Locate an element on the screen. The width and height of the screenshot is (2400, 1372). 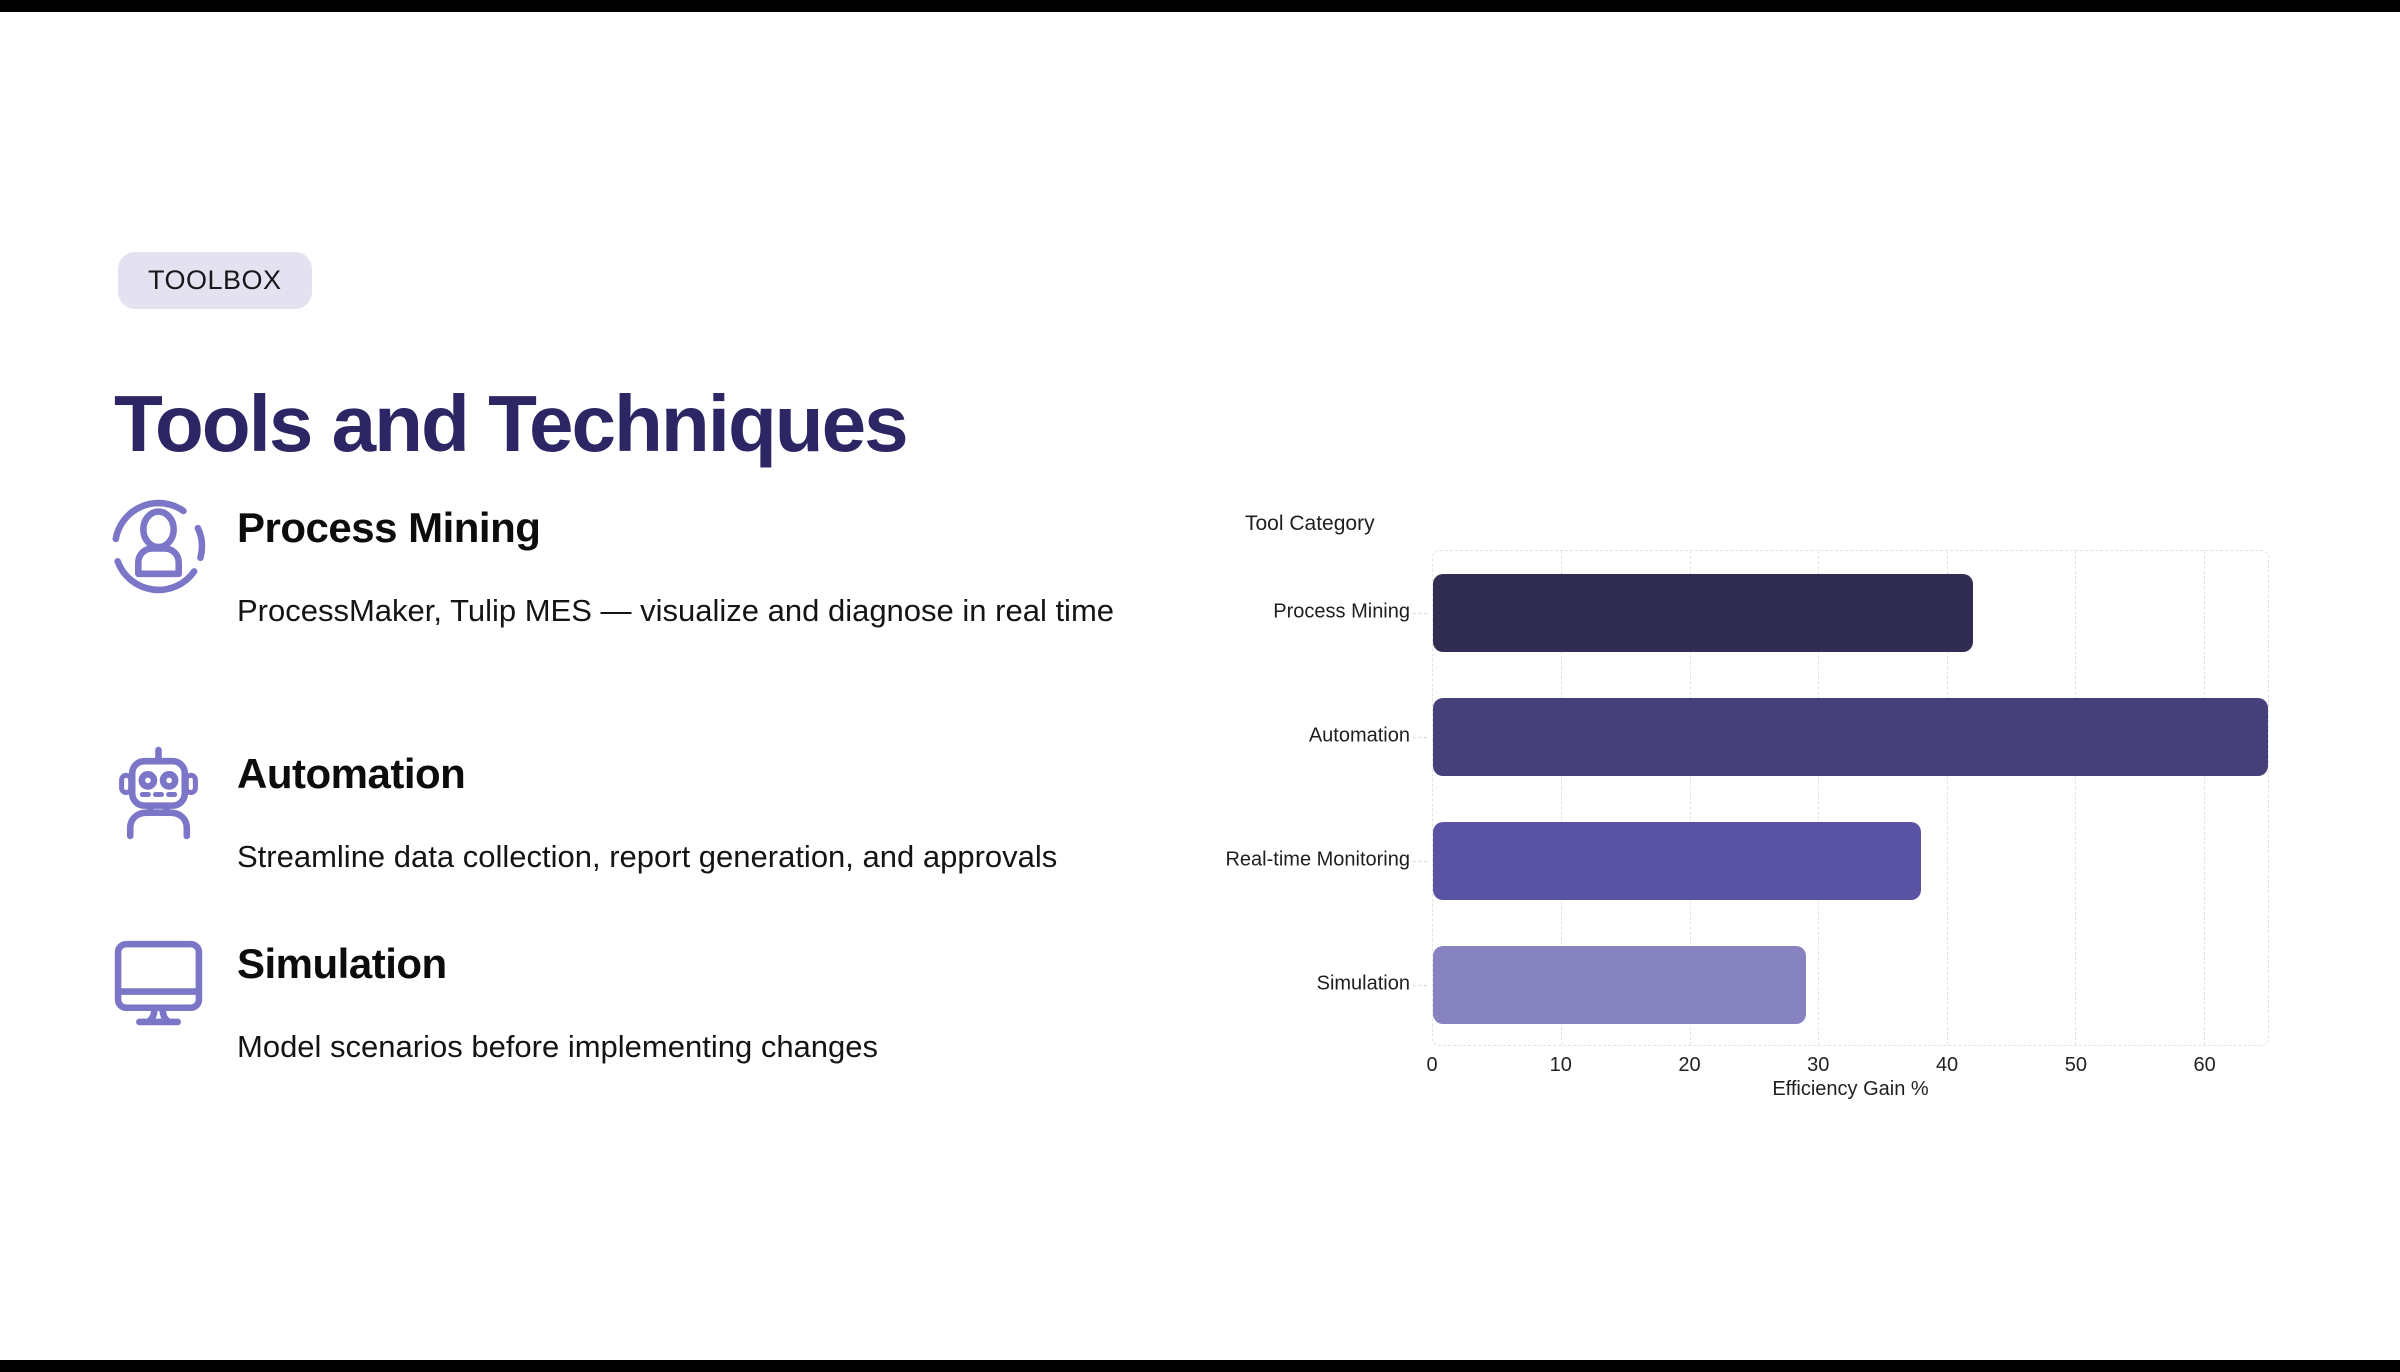
chart-tick-label: 20 is located at coordinates (1689, 1065).